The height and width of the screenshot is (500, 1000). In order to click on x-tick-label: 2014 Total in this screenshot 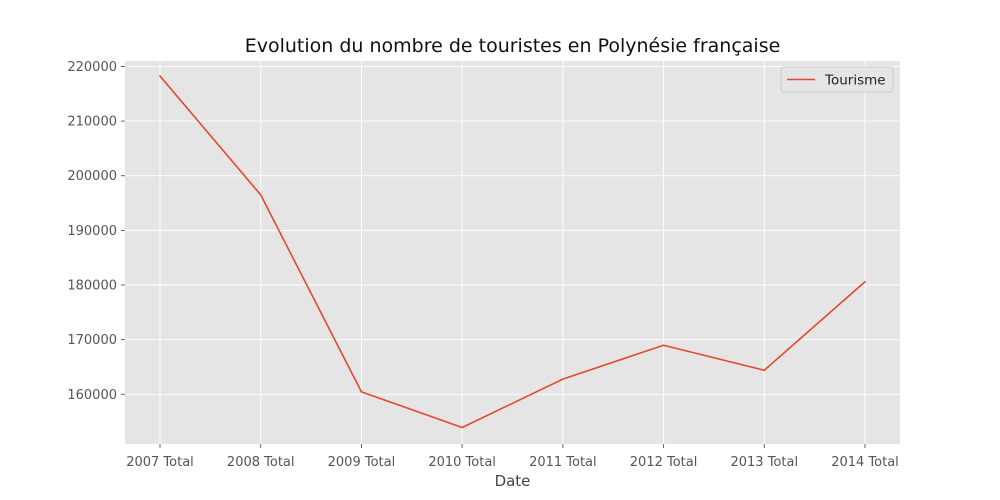, I will do `click(865, 462)`.